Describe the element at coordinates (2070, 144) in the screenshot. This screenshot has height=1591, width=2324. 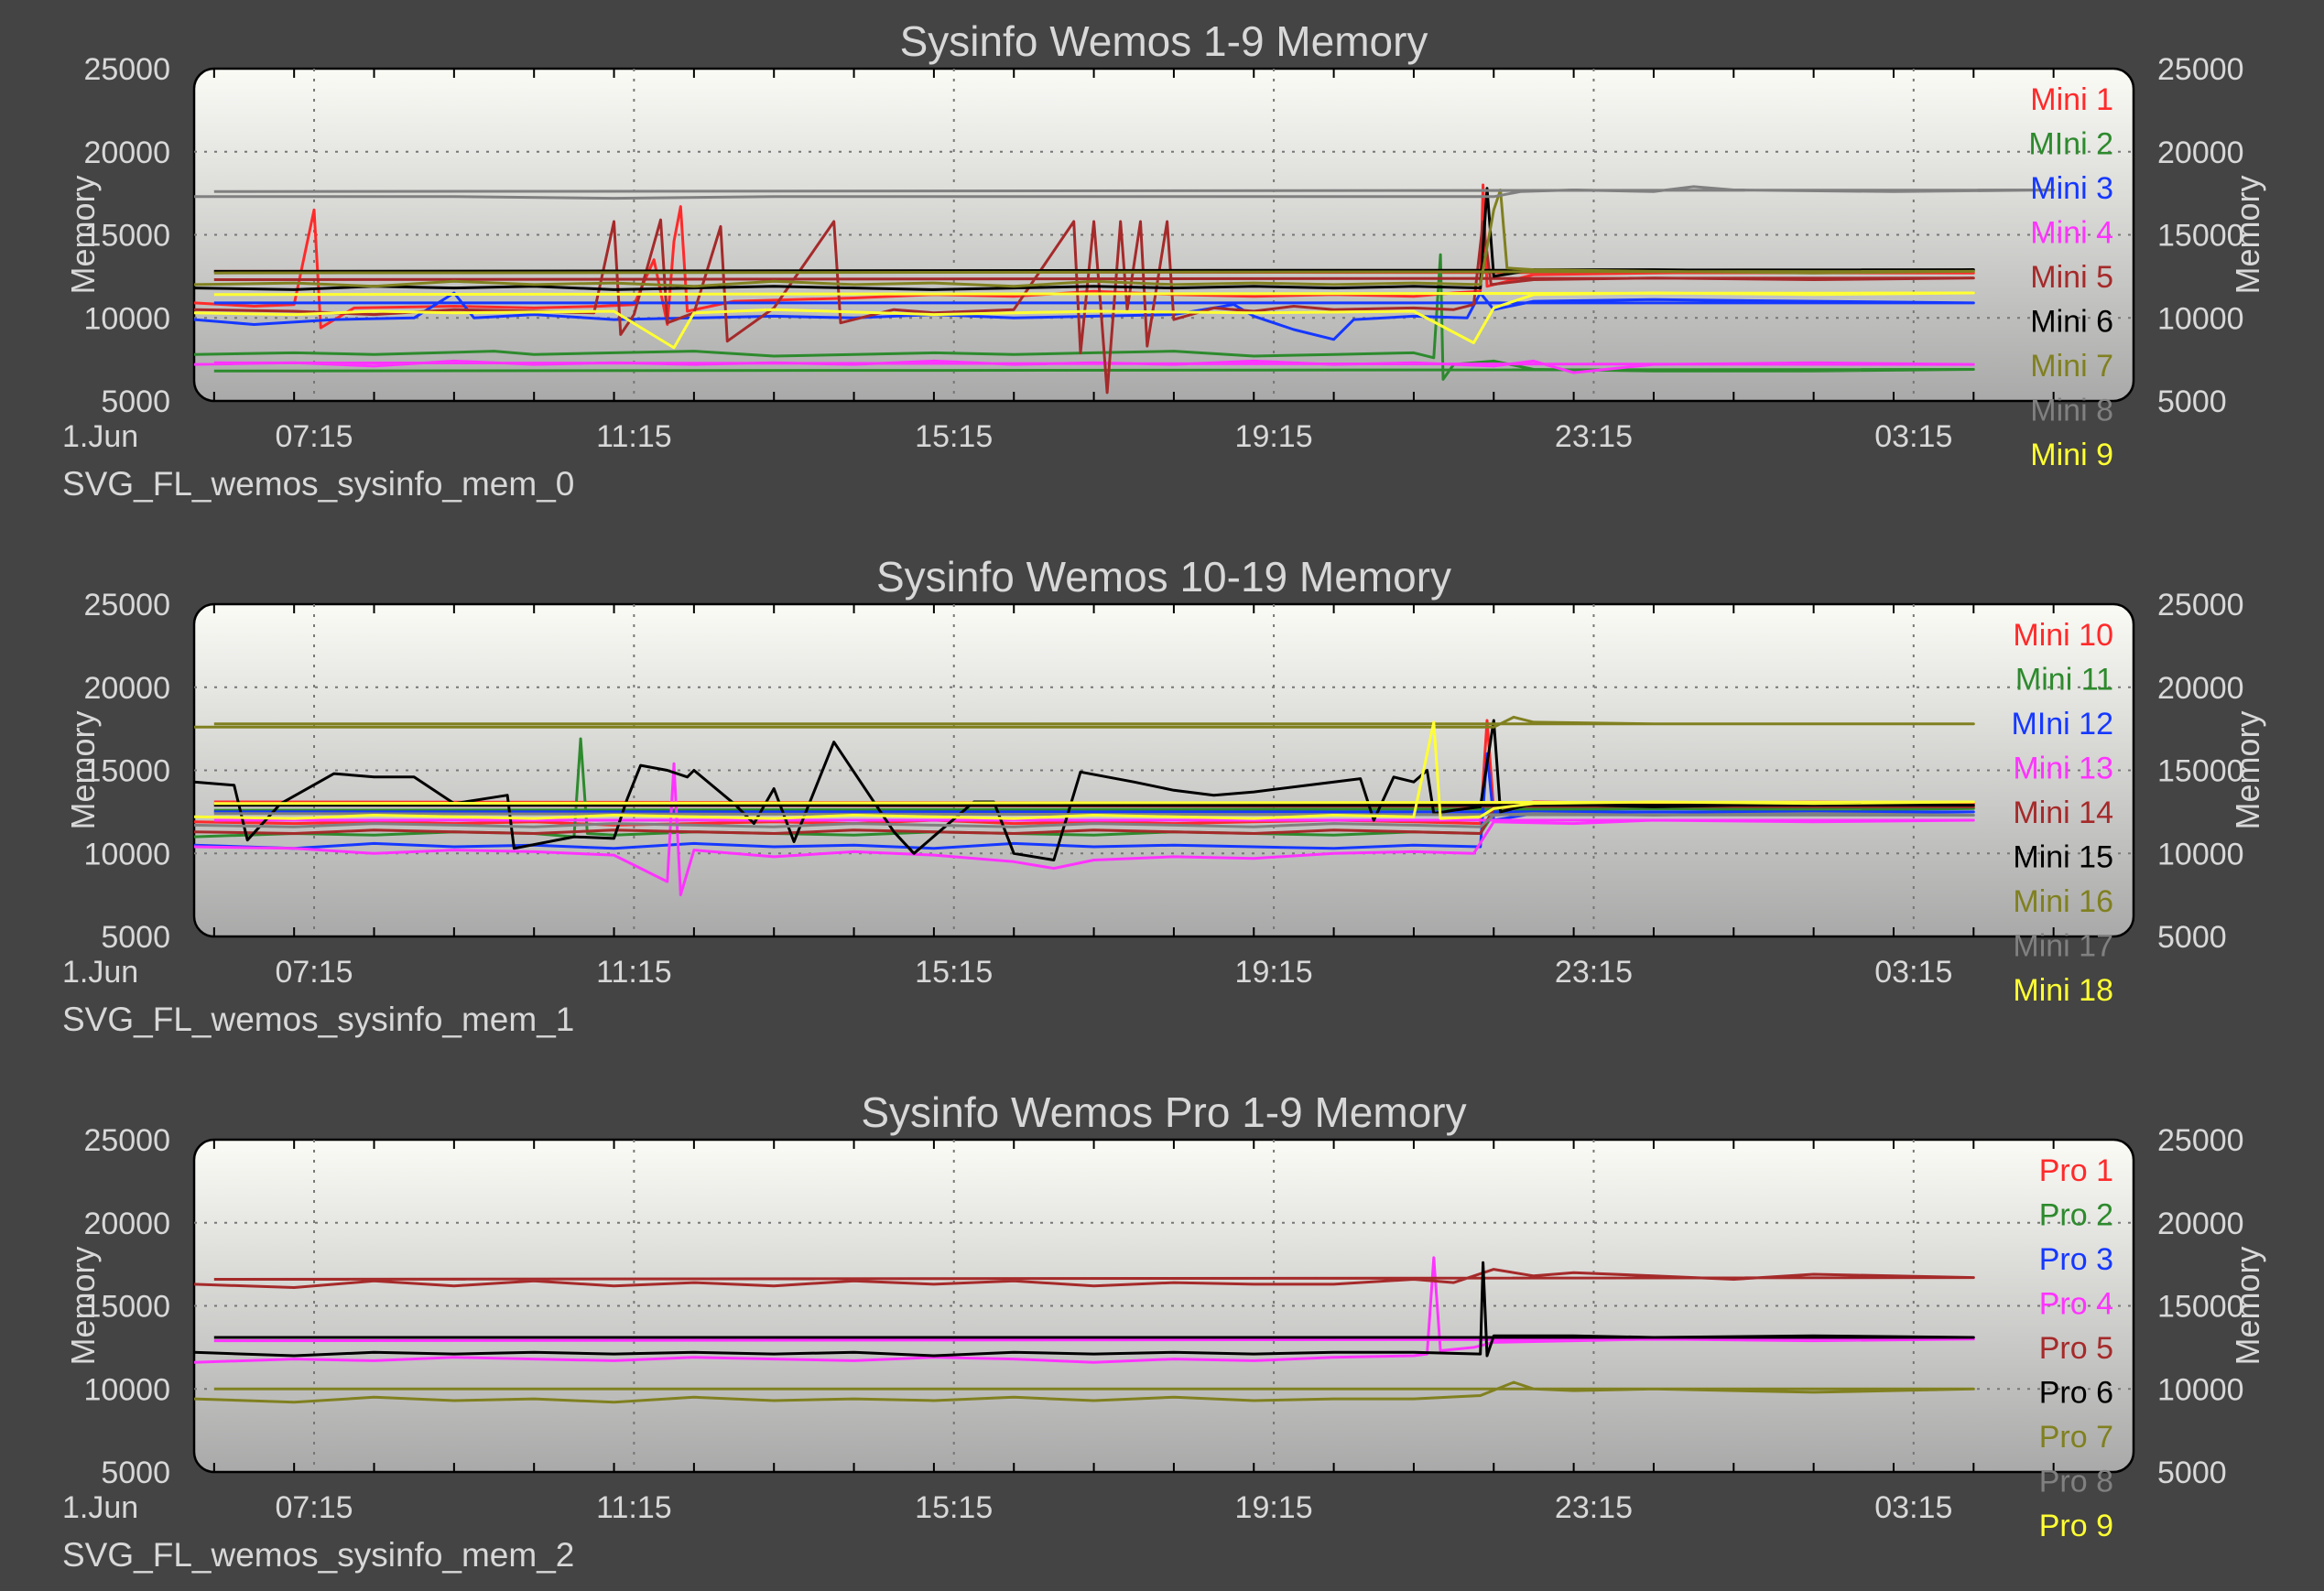
I see `legend-entry-mini-2: MIni 2` at that location.